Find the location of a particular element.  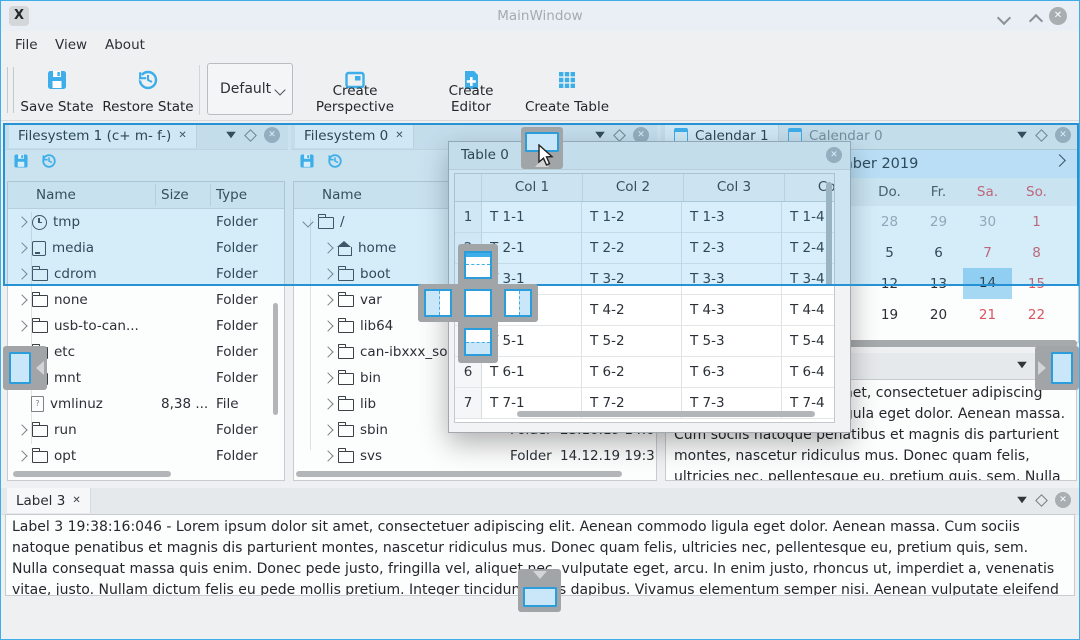

tree-row: var is located at coordinates (475, 300).